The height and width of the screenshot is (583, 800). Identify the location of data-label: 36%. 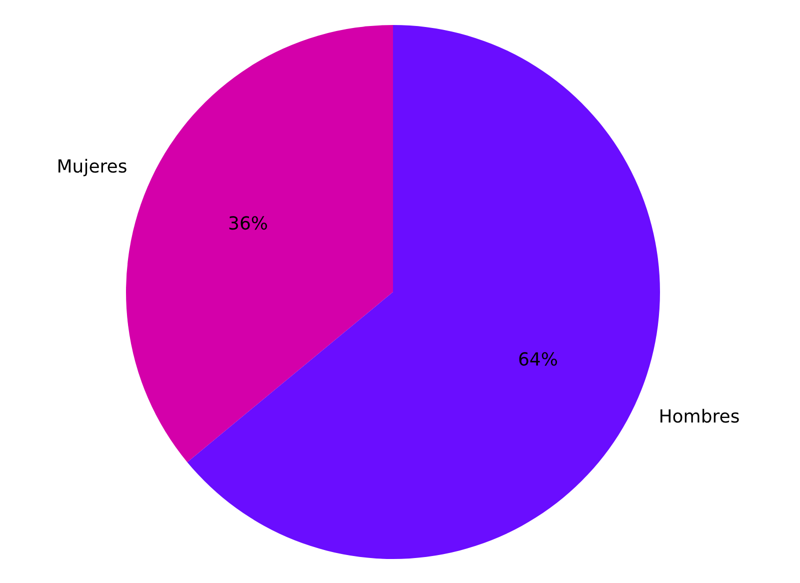
(248, 223).